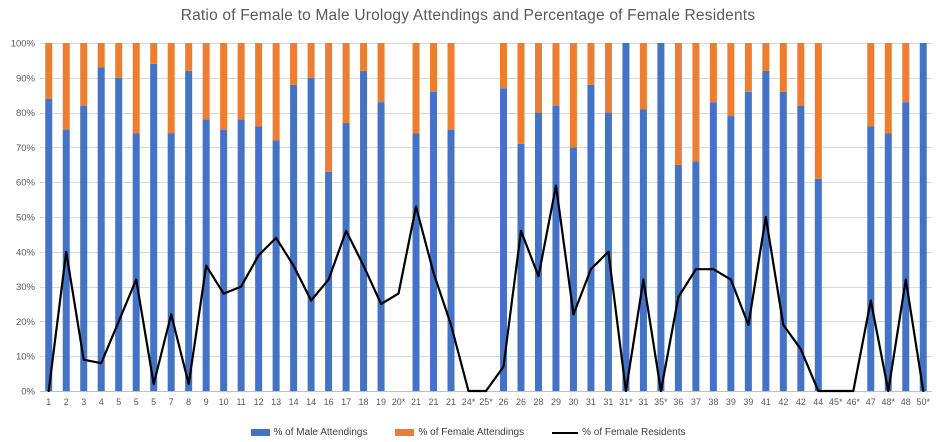 The width and height of the screenshot is (936, 442). Describe the element at coordinates (26, 357) in the screenshot. I see `y-tick-label: 10%` at that location.